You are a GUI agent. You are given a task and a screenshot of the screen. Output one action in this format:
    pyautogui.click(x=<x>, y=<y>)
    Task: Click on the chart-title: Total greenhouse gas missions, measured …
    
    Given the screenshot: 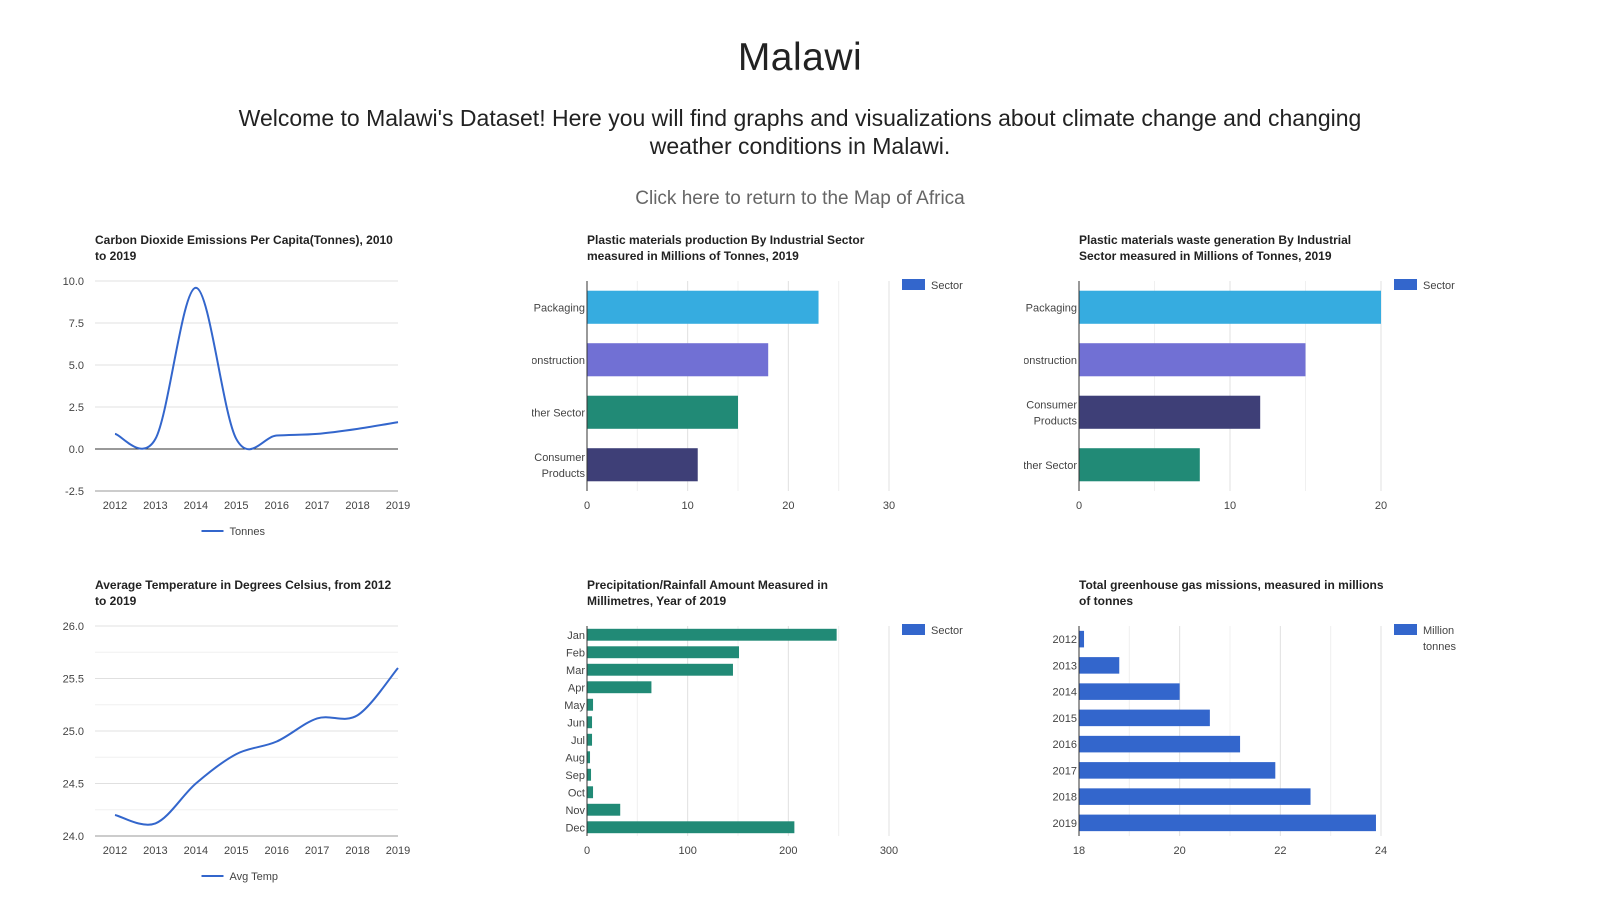 What is the action you would take?
    pyautogui.click(x=1231, y=585)
    